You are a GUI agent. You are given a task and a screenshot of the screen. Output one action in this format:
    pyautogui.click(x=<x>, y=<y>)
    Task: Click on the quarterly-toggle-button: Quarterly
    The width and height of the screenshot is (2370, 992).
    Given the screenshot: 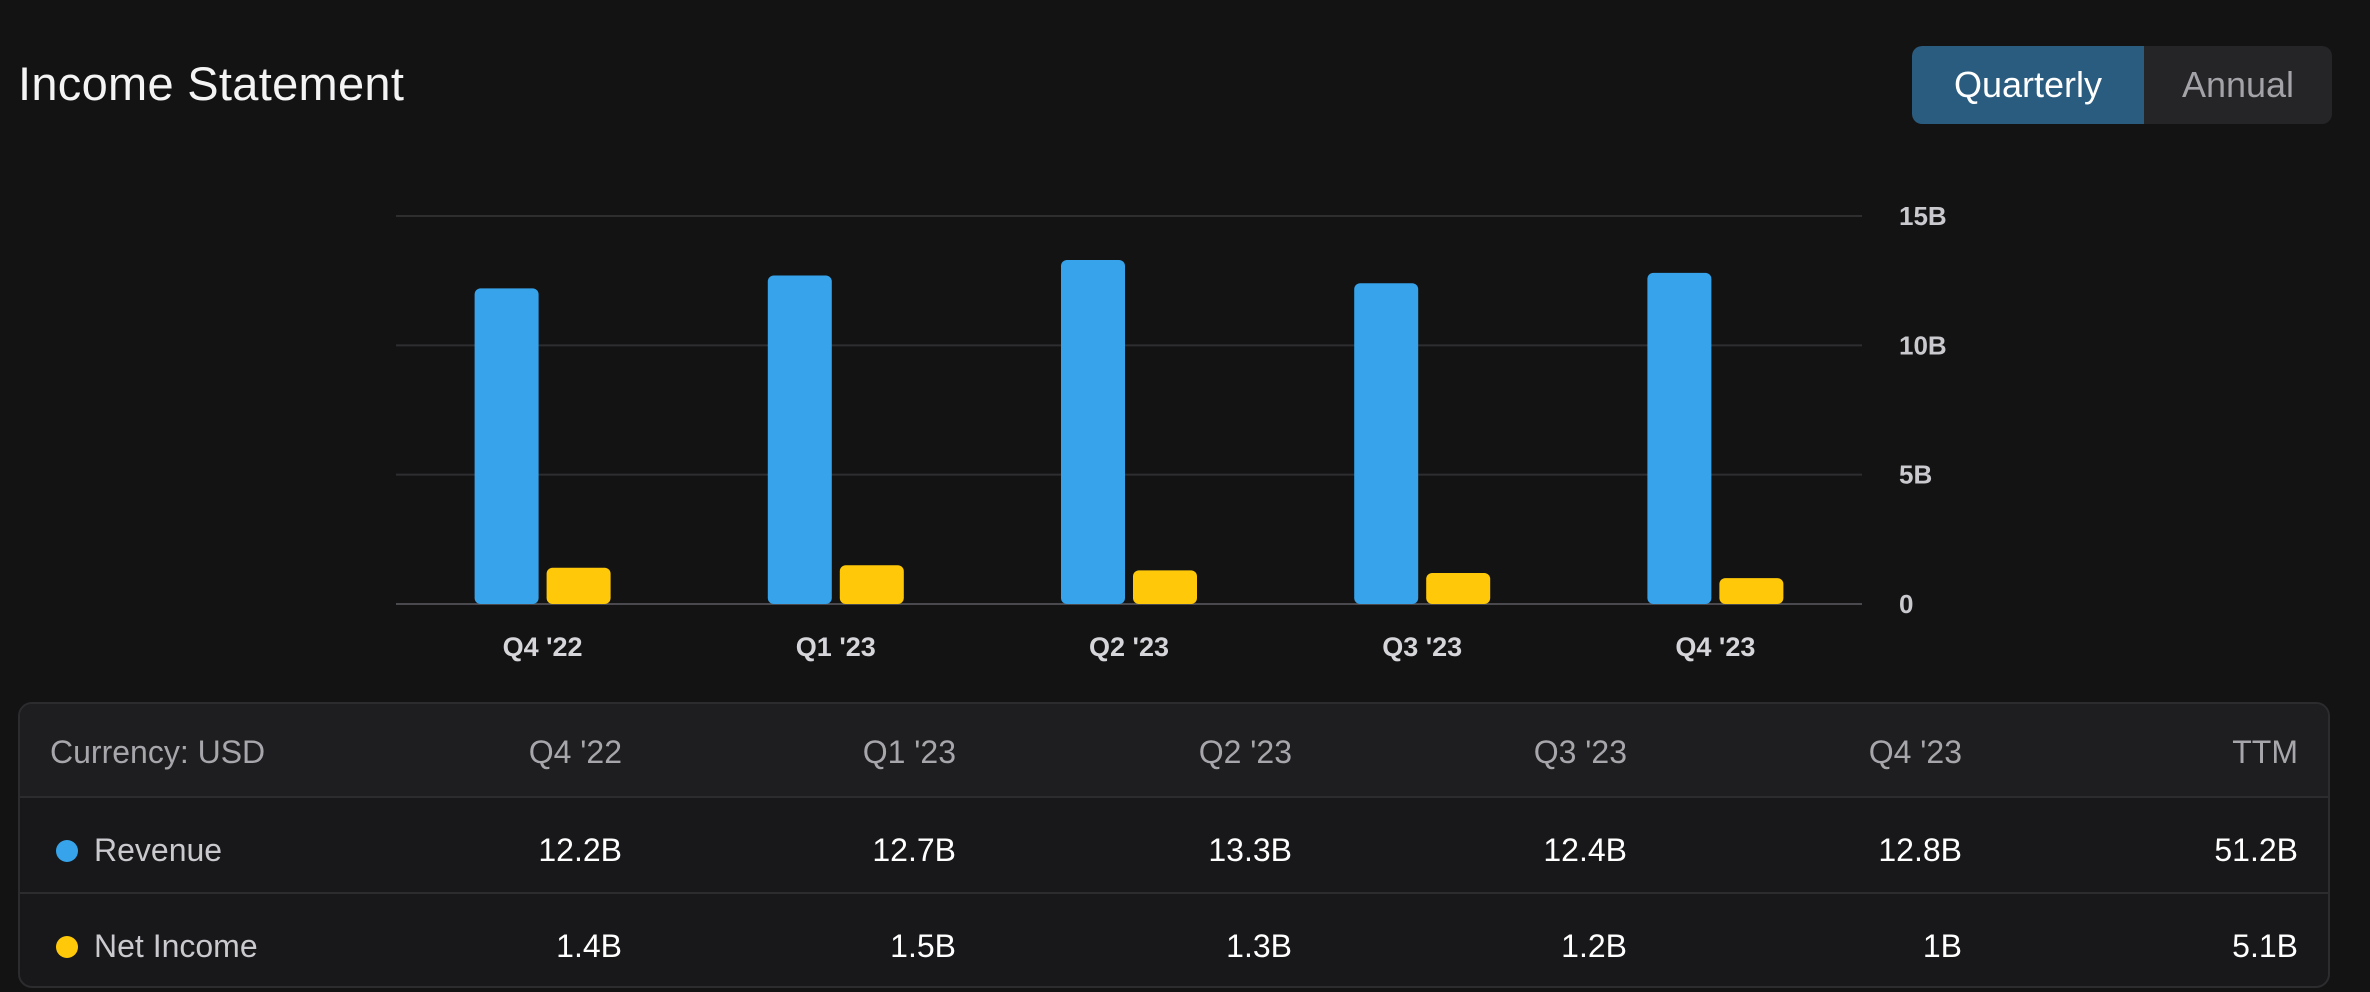 What is the action you would take?
    pyautogui.click(x=2028, y=85)
    